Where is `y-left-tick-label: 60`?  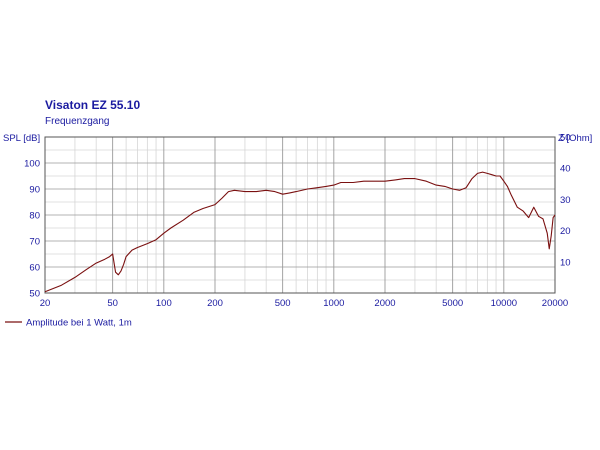 y-left-tick-label: 60 is located at coordinates (34, 268).